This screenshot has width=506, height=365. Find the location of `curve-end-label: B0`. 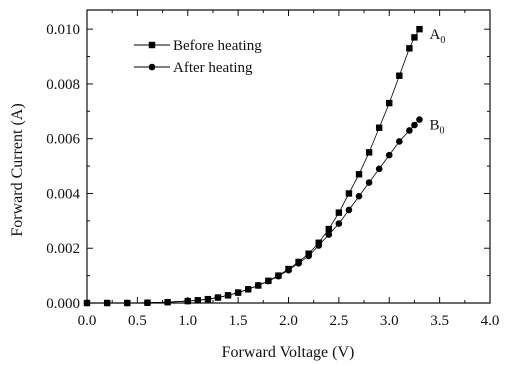

curve-end-label: B0 is located at coordinates (436, 127).